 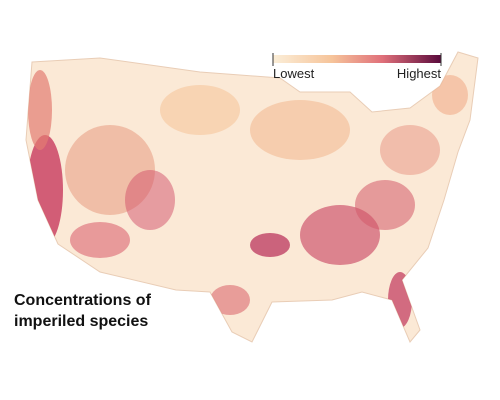 What do you see at coordinates (294, 73) in the screenshot?
I see `legend-low-label: Lowest` at bounding box center [294, 73].